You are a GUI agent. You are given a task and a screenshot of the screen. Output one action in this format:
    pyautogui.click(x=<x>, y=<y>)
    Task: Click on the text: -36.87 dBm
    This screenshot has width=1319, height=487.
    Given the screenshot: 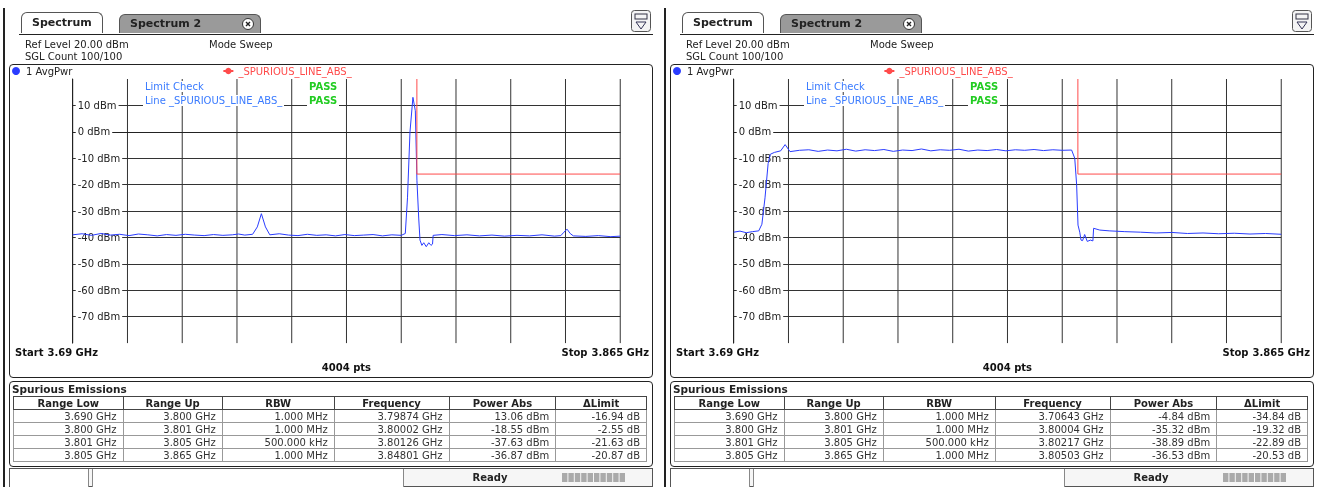 What is the action you would take?
    pyautogui.click(x=502, y=455)
    